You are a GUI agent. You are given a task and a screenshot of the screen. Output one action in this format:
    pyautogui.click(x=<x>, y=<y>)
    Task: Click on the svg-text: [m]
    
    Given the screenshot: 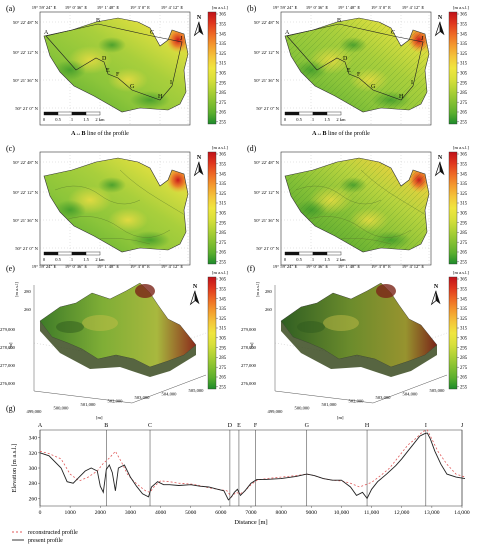 What is the action you would take?
    pyautogui.click(x=10, y=345)
    